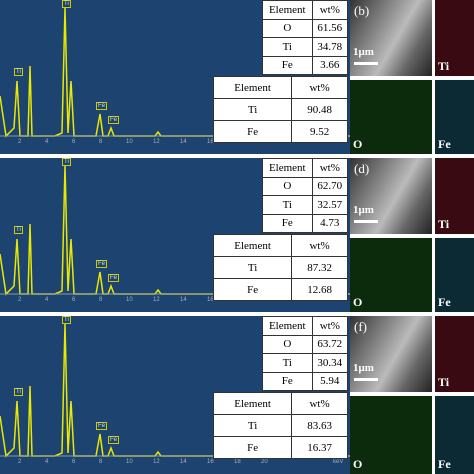  I want to click on table-row: Ti 32.57, so click(305, 205).